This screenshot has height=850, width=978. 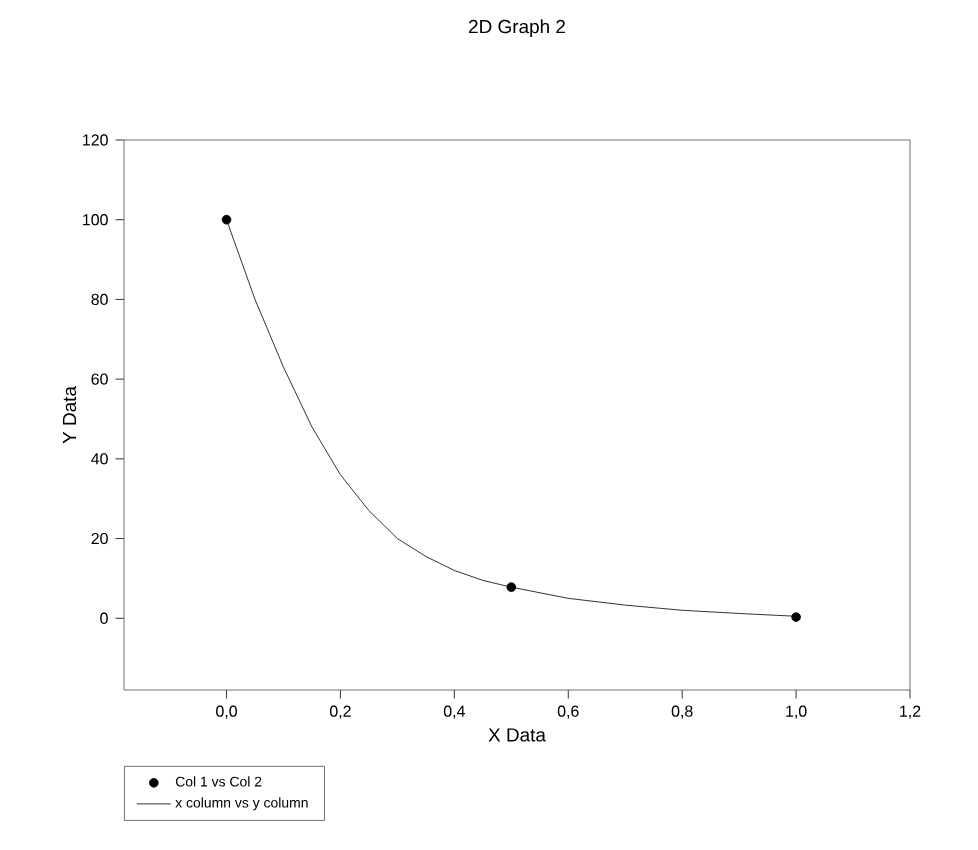 I want to click on x-axis-title: X Data, so click(x=517, y=735).